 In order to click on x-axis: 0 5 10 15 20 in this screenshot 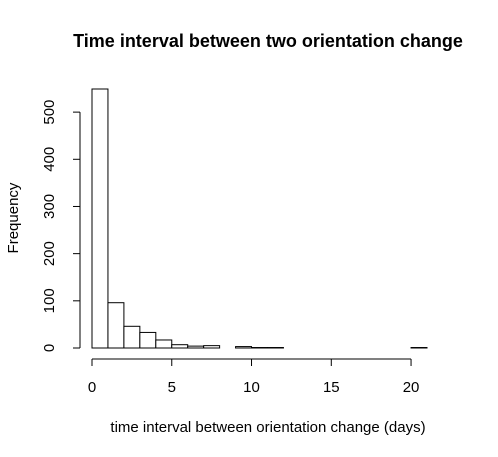, I will do `click(254, 377)`.